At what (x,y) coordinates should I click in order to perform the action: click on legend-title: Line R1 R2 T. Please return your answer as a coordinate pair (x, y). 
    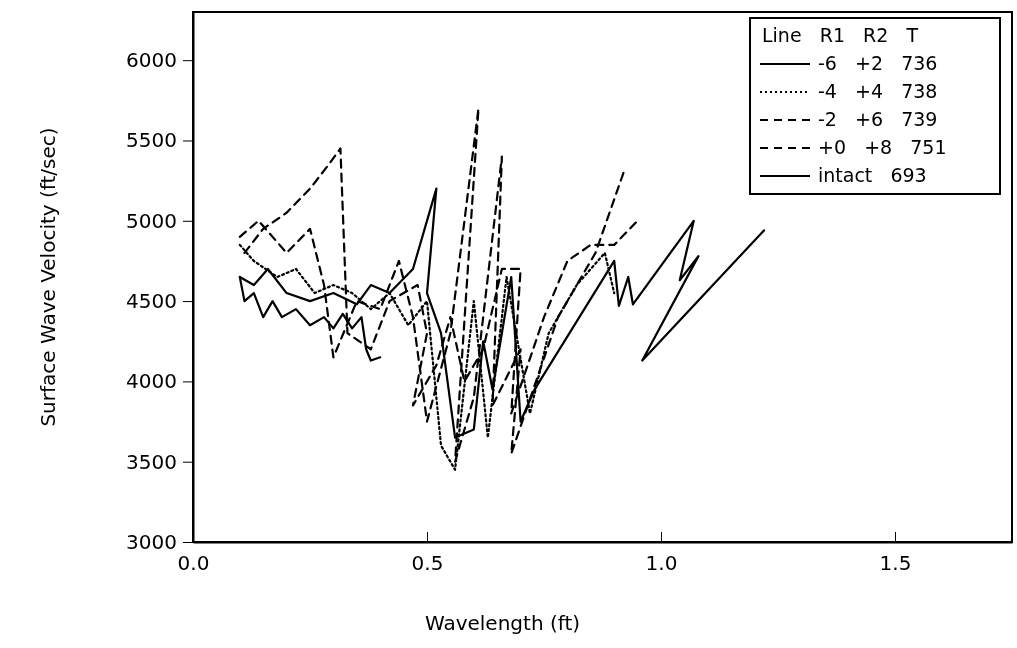
    Looking at the image, I should click on (840, 35).